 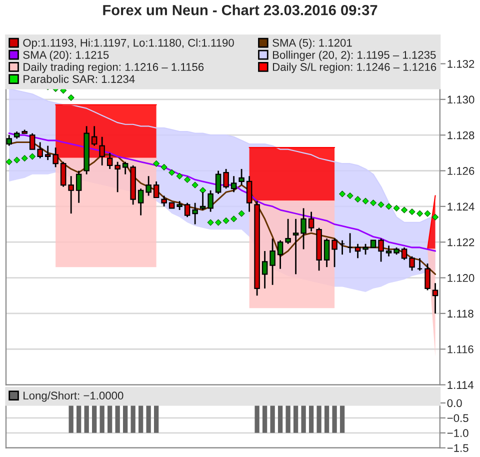 What do you see at coordinates (461, 242) in the screenshot?
I see `y-tick-label: 1.122` at bounding box center [461, 242].